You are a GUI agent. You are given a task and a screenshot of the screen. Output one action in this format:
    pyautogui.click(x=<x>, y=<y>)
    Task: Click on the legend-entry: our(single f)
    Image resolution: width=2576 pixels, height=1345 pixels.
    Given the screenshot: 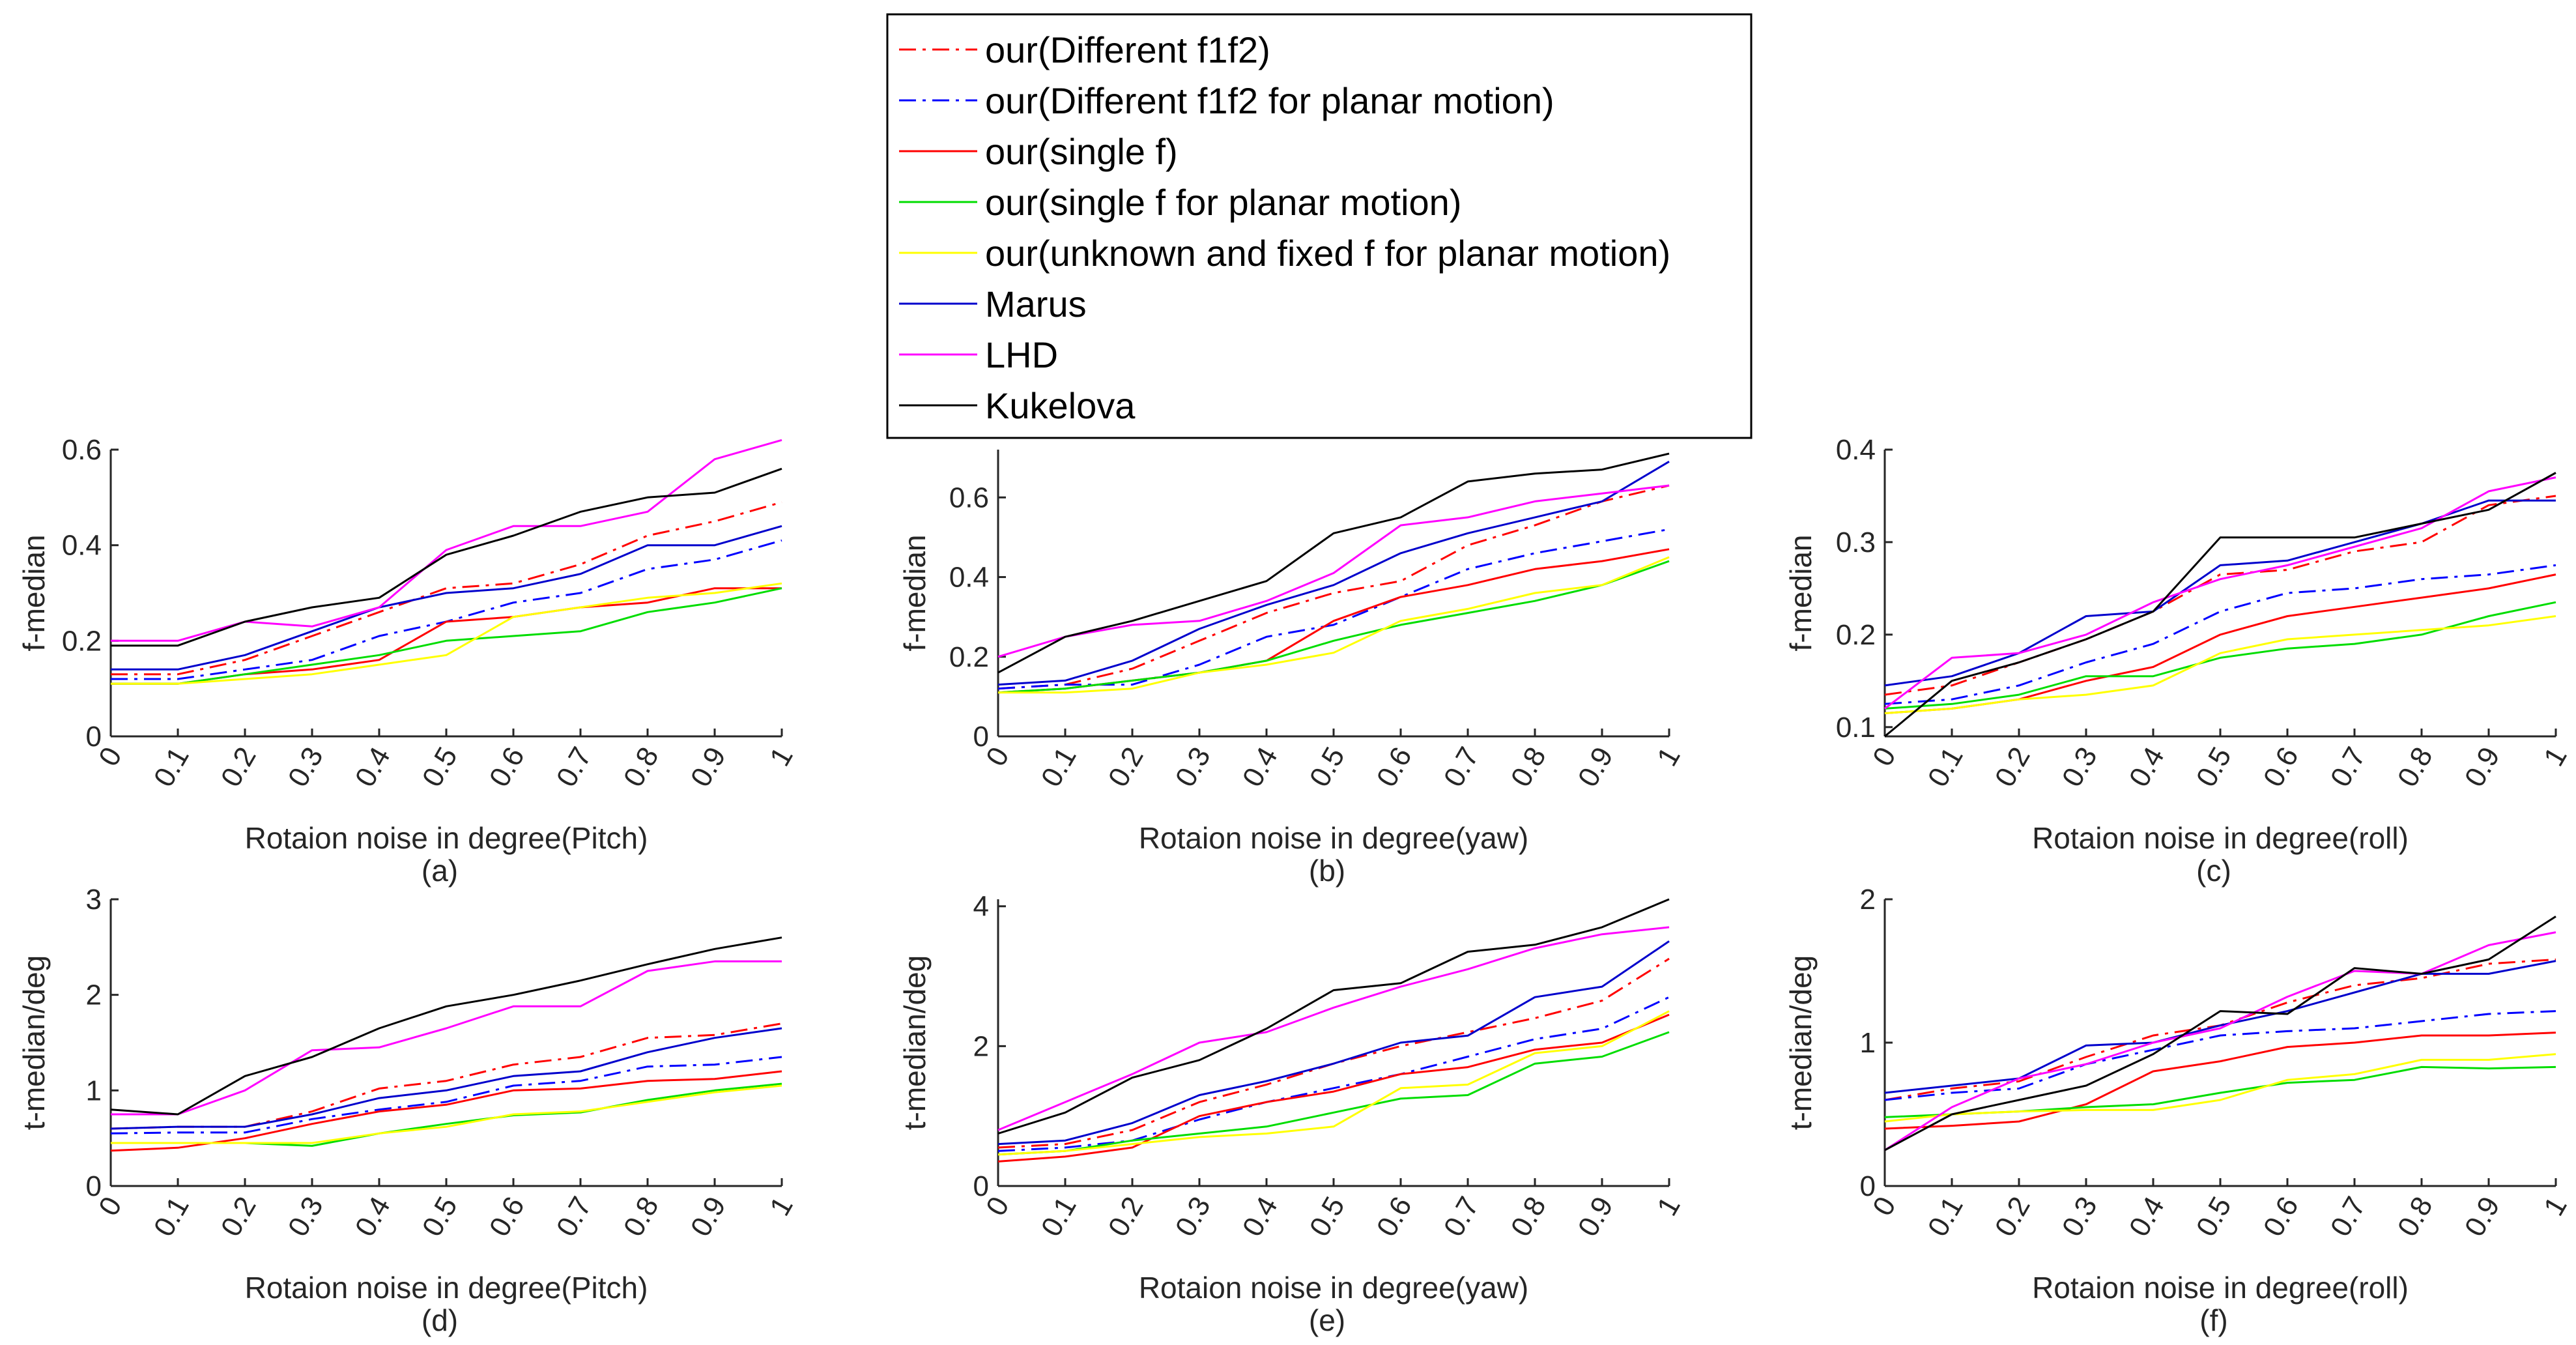 What is the action you would take?
    pyautogui.click(x=1038, y=151)
    